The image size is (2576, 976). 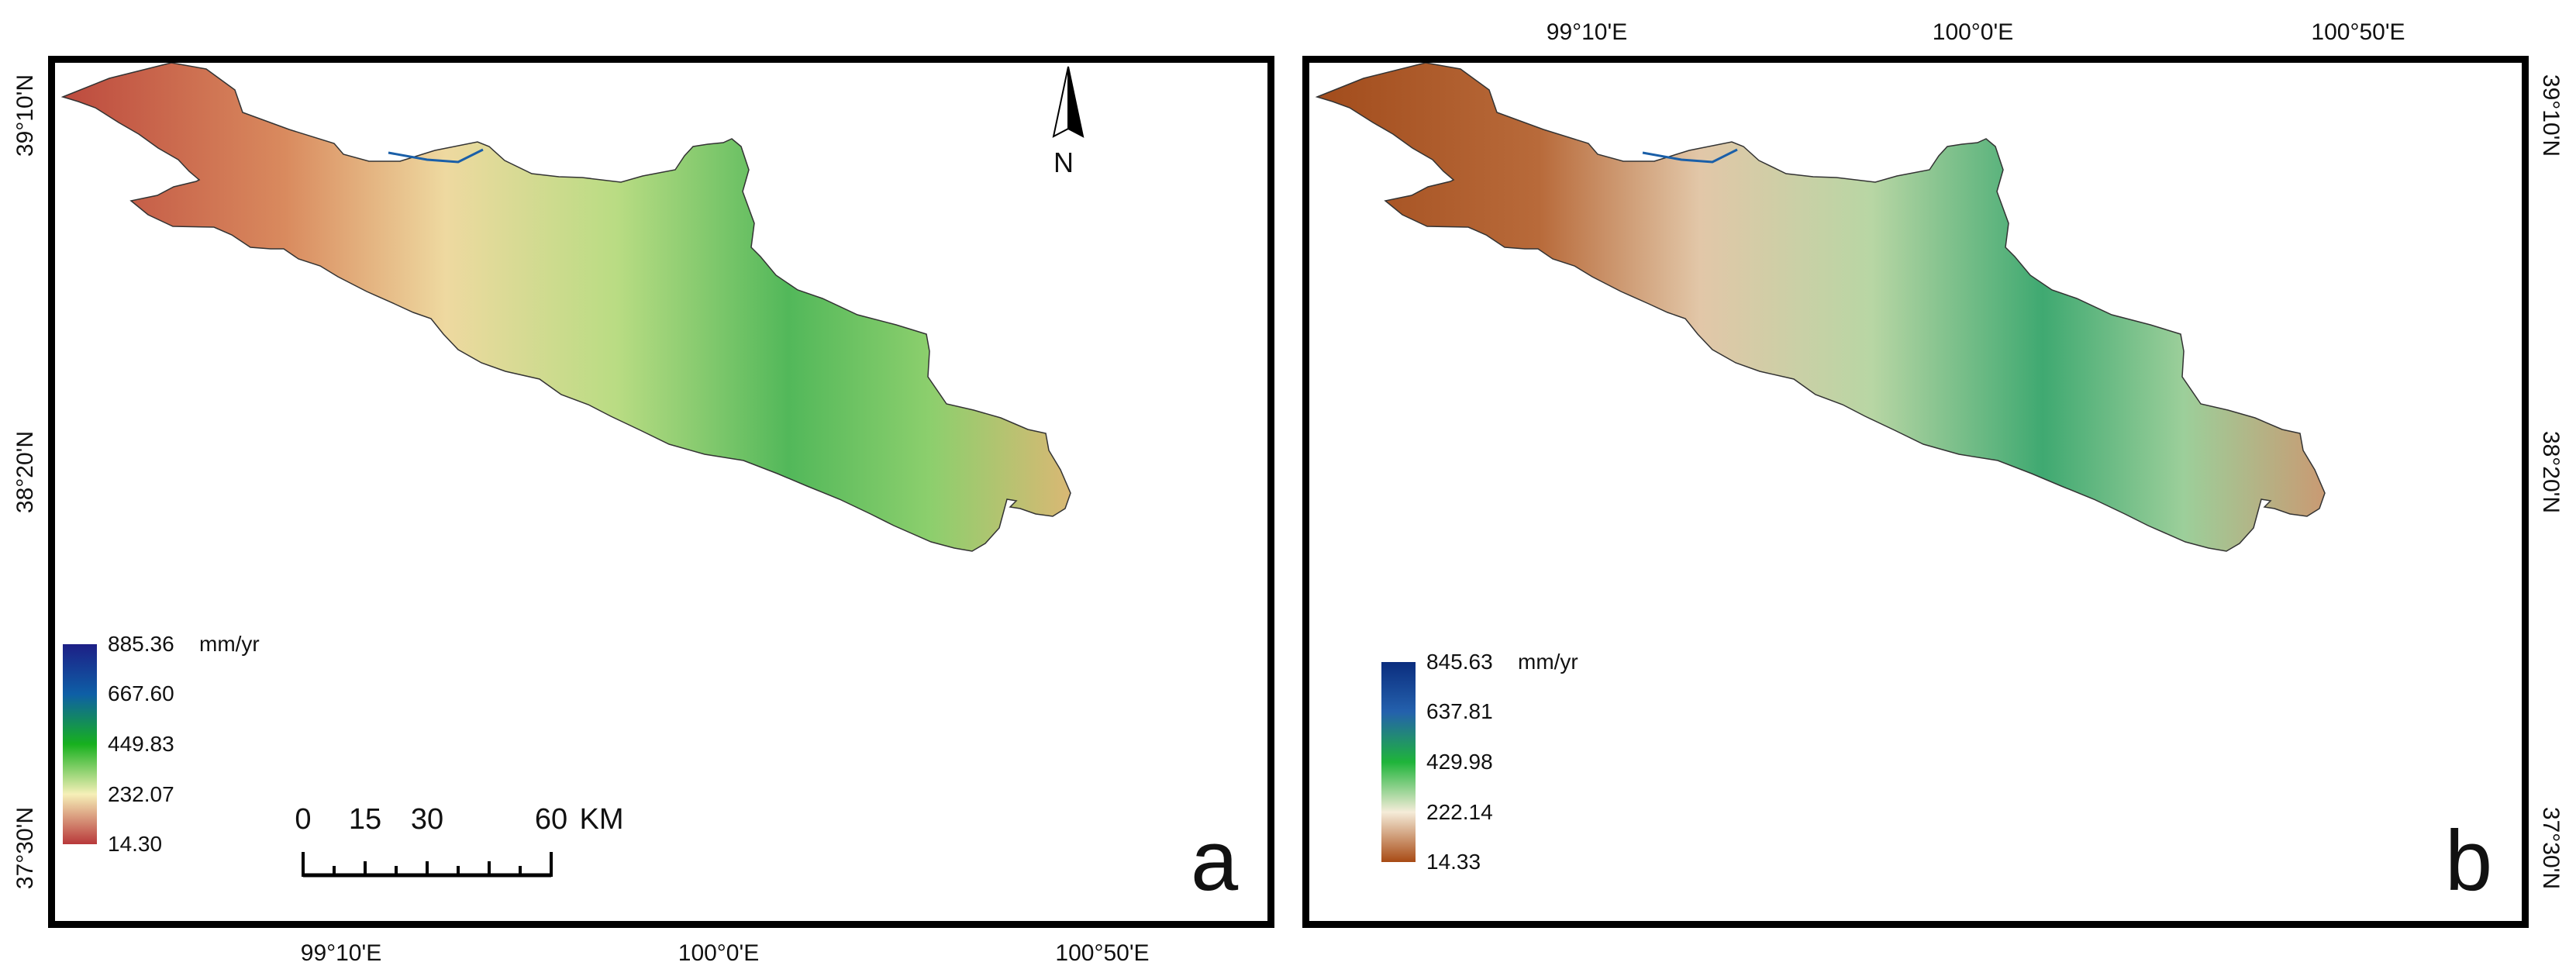 I want to click on north-arrow-label: N, so click(x=1064, y=162).